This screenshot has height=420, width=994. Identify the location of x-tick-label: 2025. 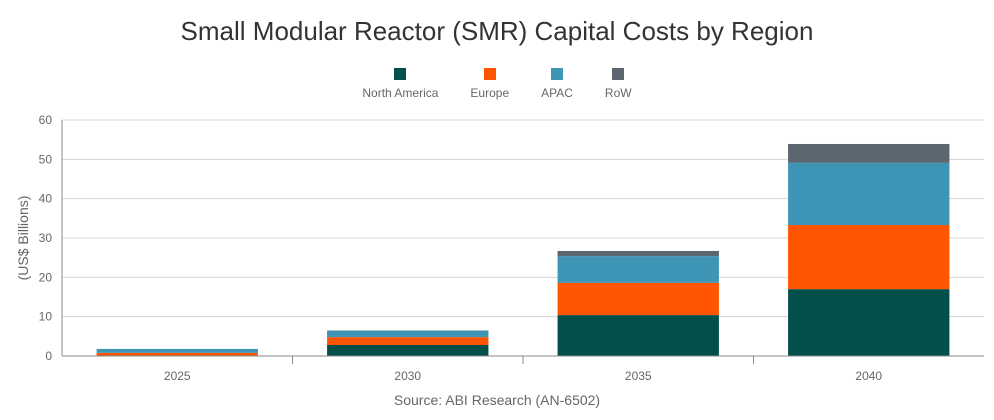
(177, 376).